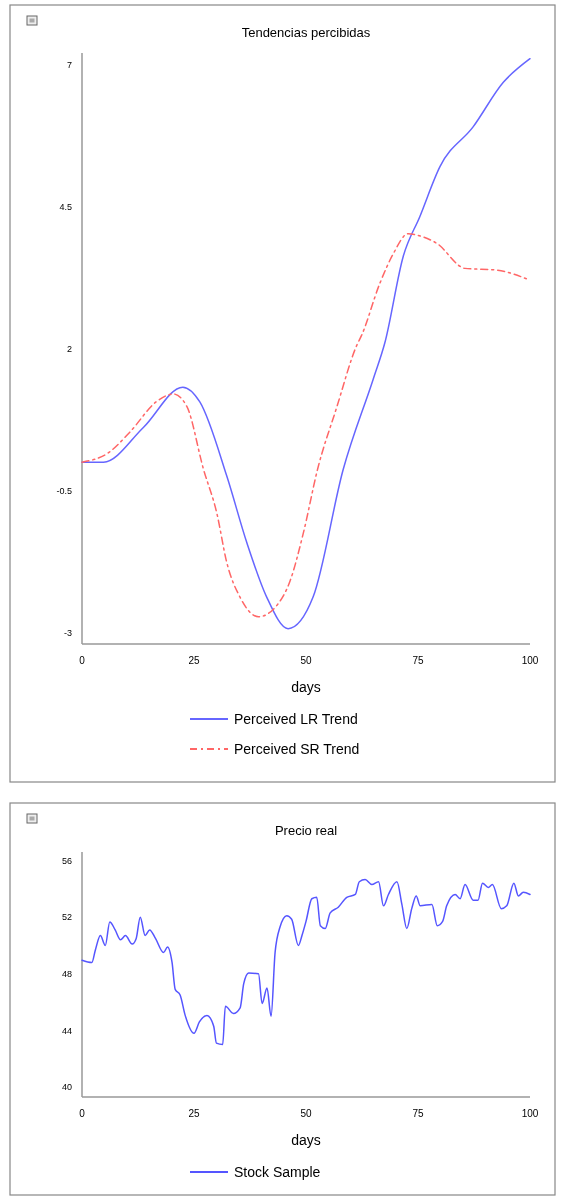 This screenshot has height=1200, width=561. I want to click on chart-title: Precio real, so click(306, 830).